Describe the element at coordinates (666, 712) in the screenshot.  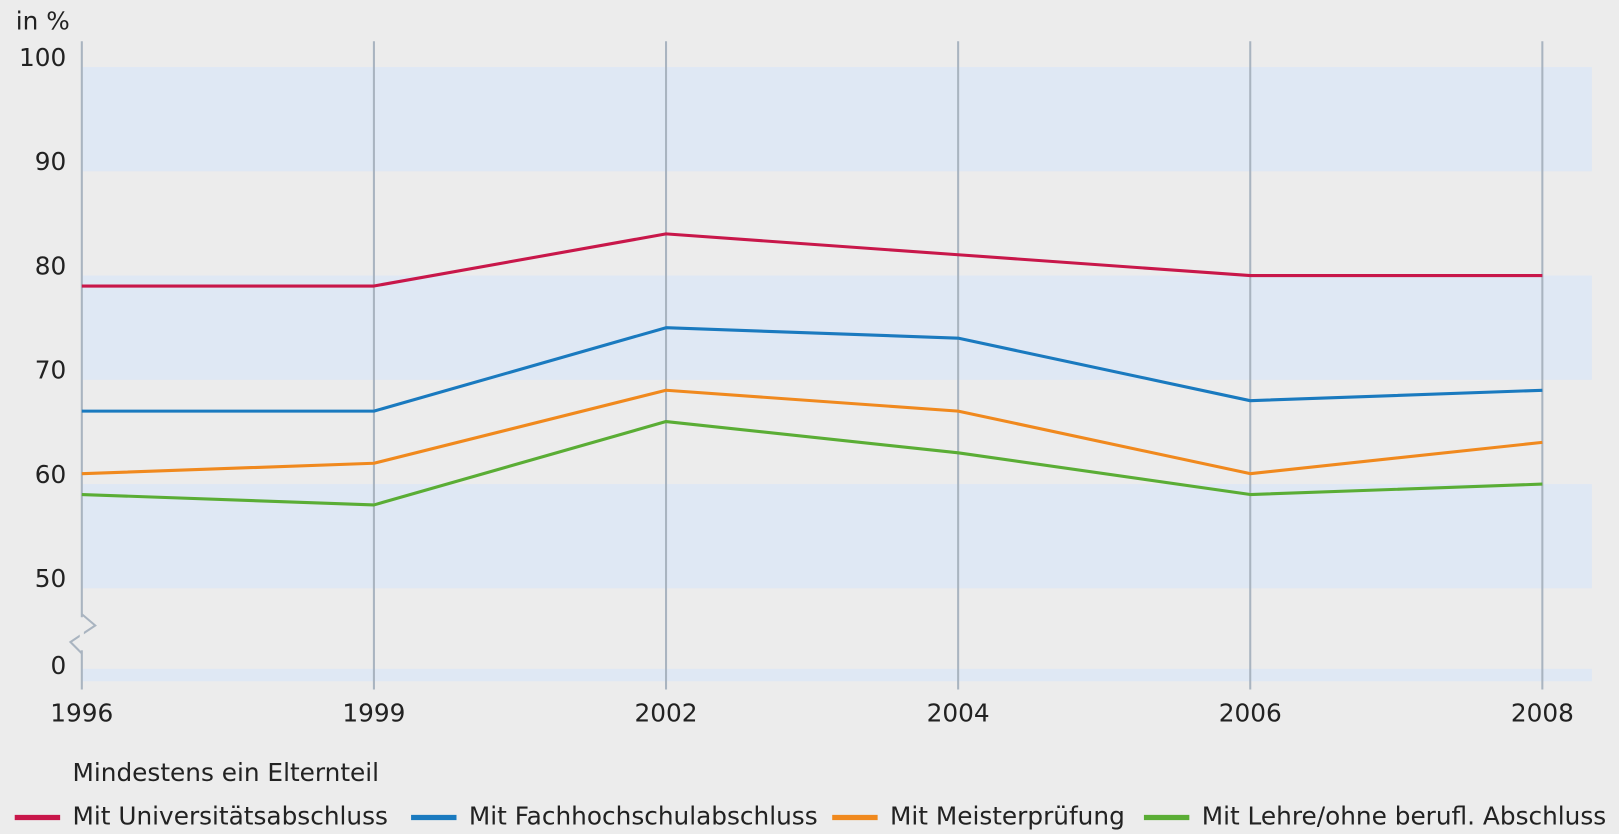
I see `x-tick-label: 2002` at that location.